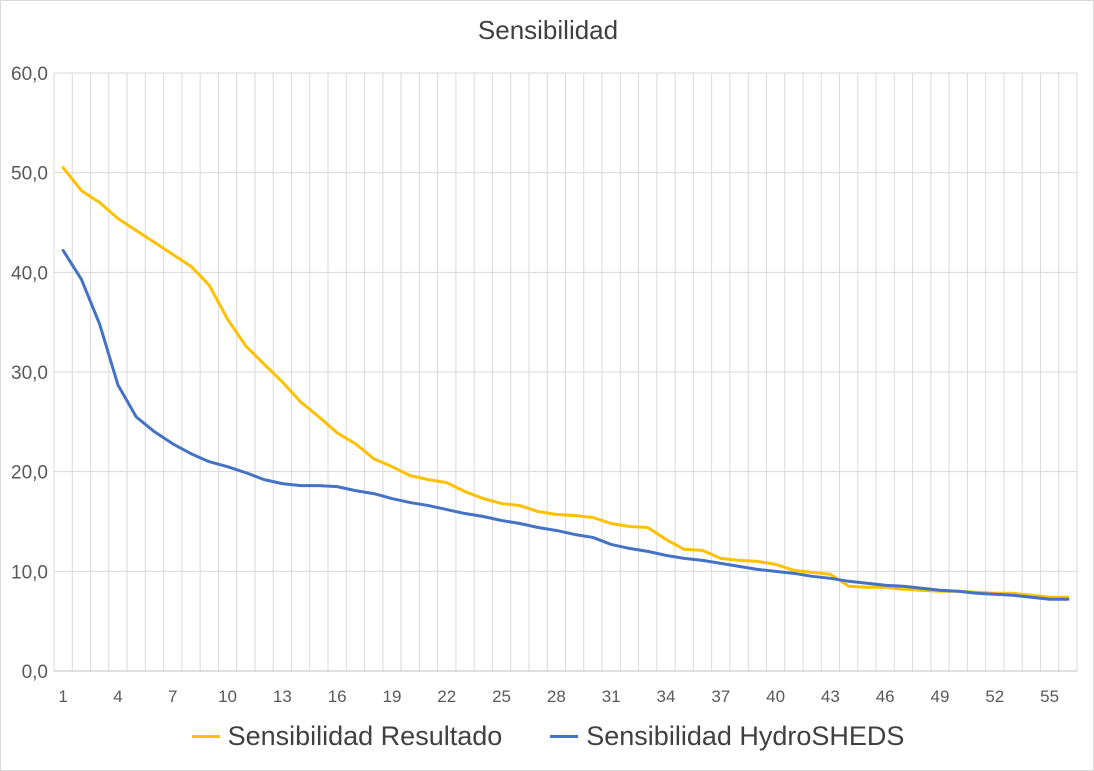 This screenshot has height=771, width=1094. What do you see at coordinates (548, 30) in the screenshot?
I see `chart-title: Sensibilidad` at bounding box center [548, 30].